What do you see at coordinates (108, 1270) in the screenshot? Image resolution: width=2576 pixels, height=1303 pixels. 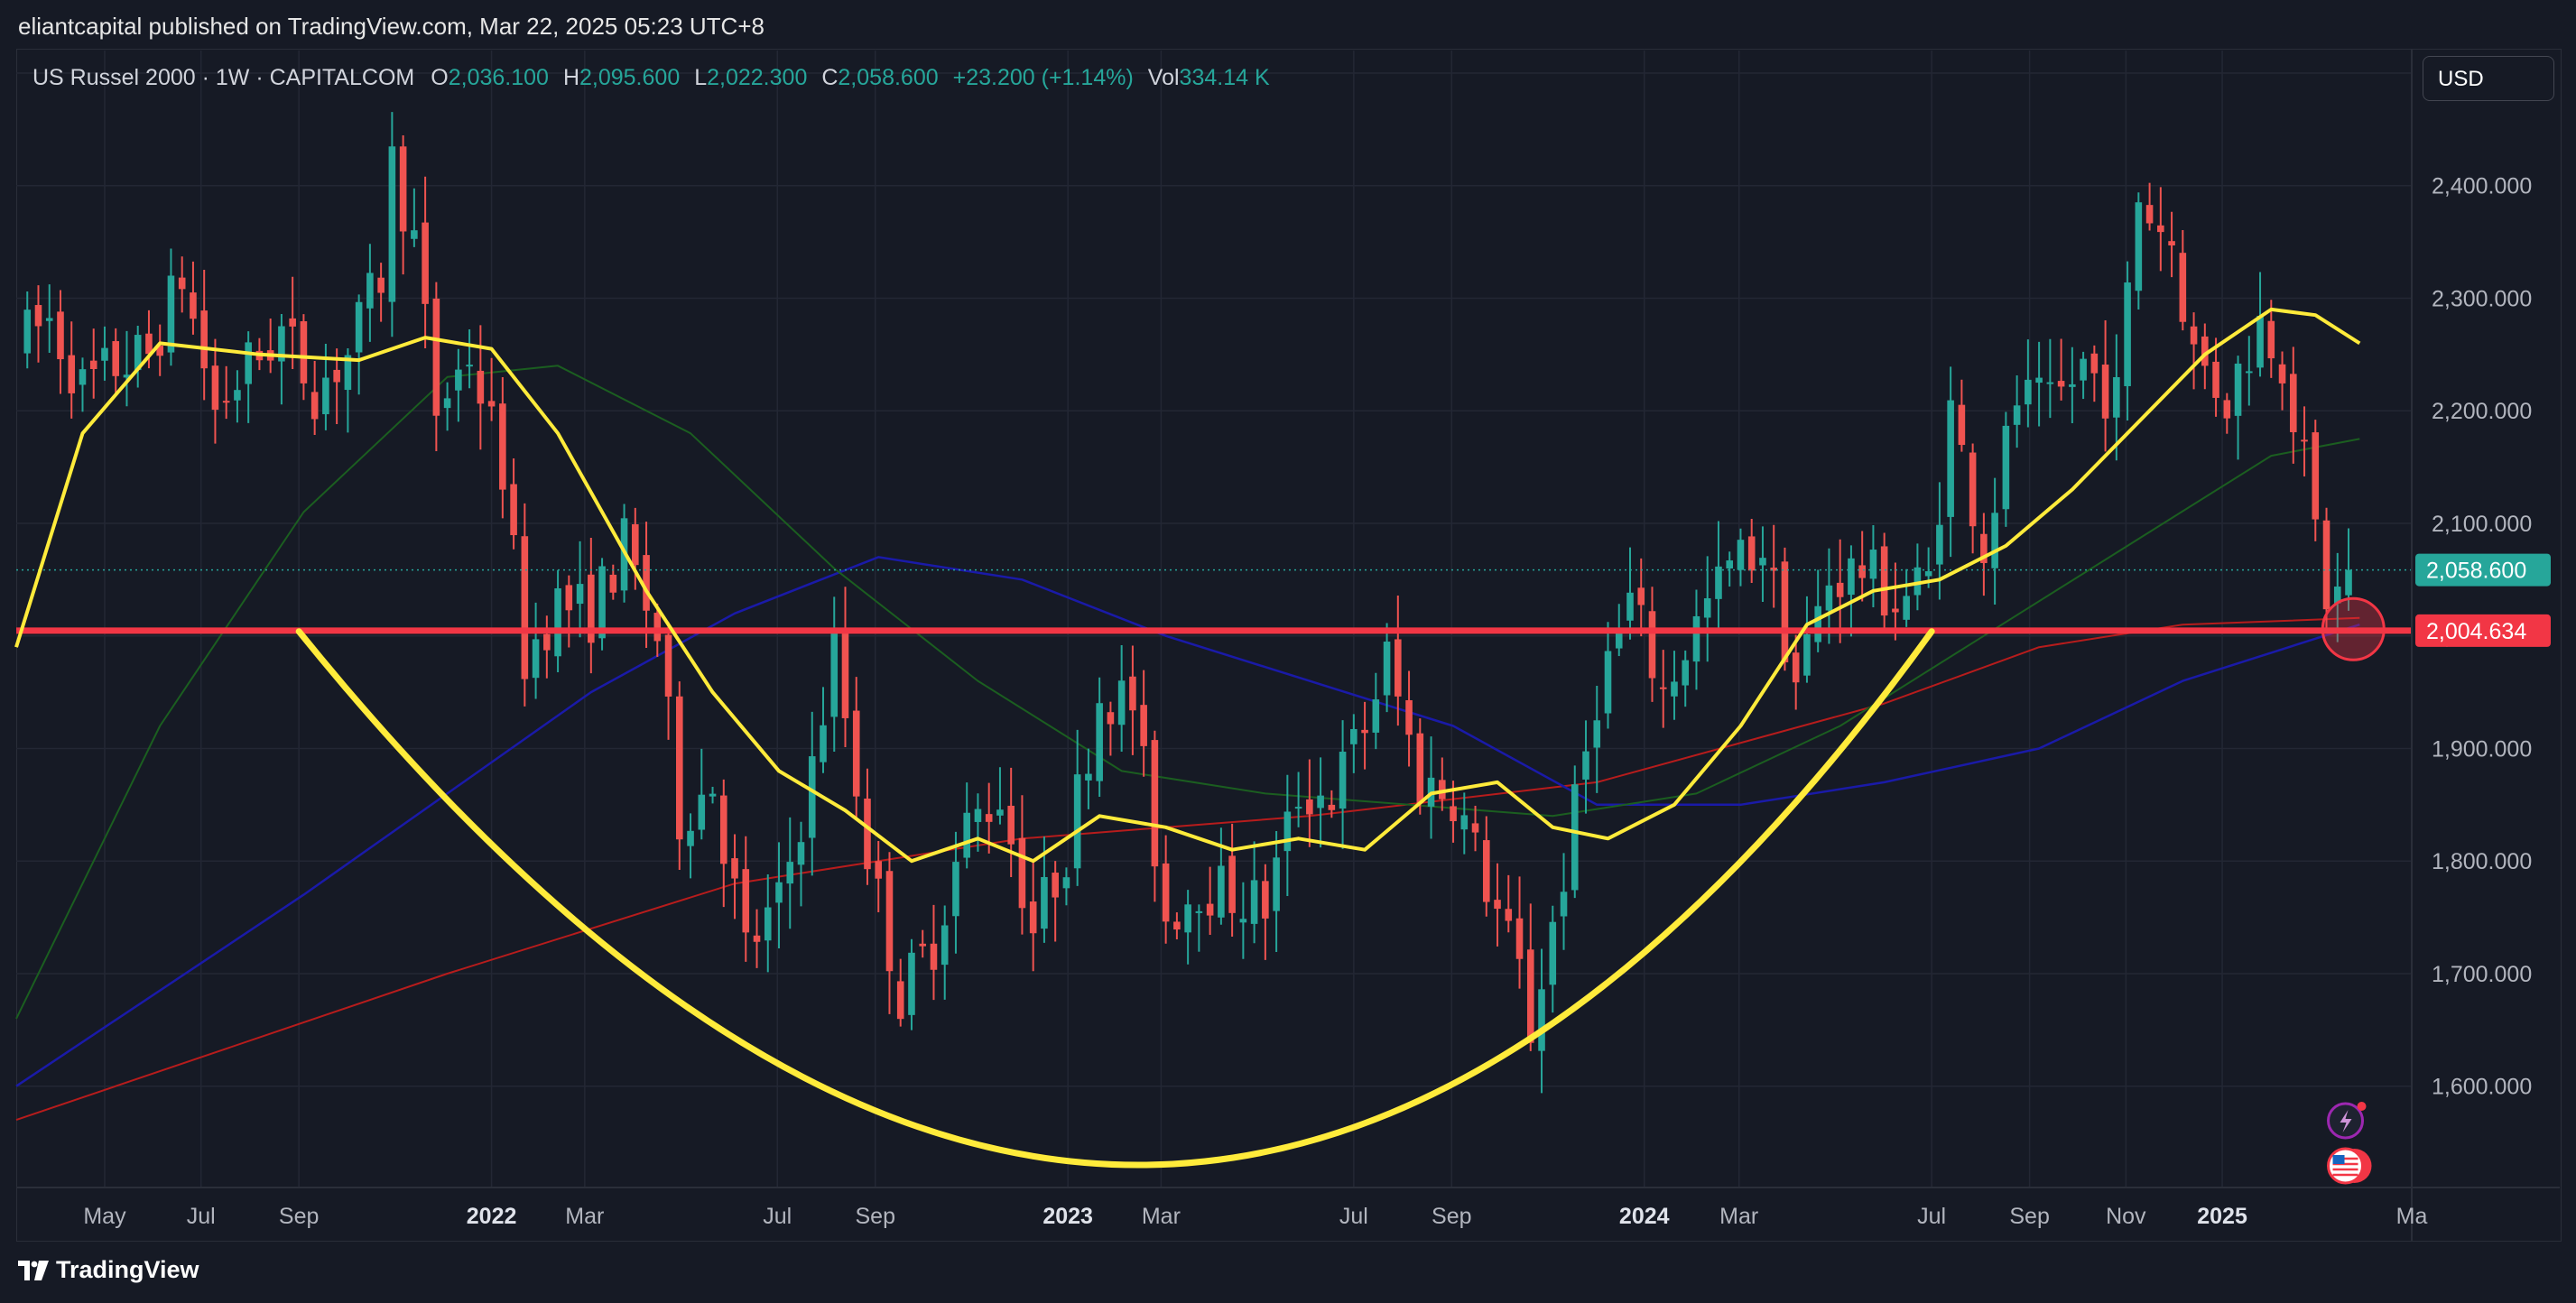 I see `tradingview-logo: TradingView` at bounding box center [108, 1270].